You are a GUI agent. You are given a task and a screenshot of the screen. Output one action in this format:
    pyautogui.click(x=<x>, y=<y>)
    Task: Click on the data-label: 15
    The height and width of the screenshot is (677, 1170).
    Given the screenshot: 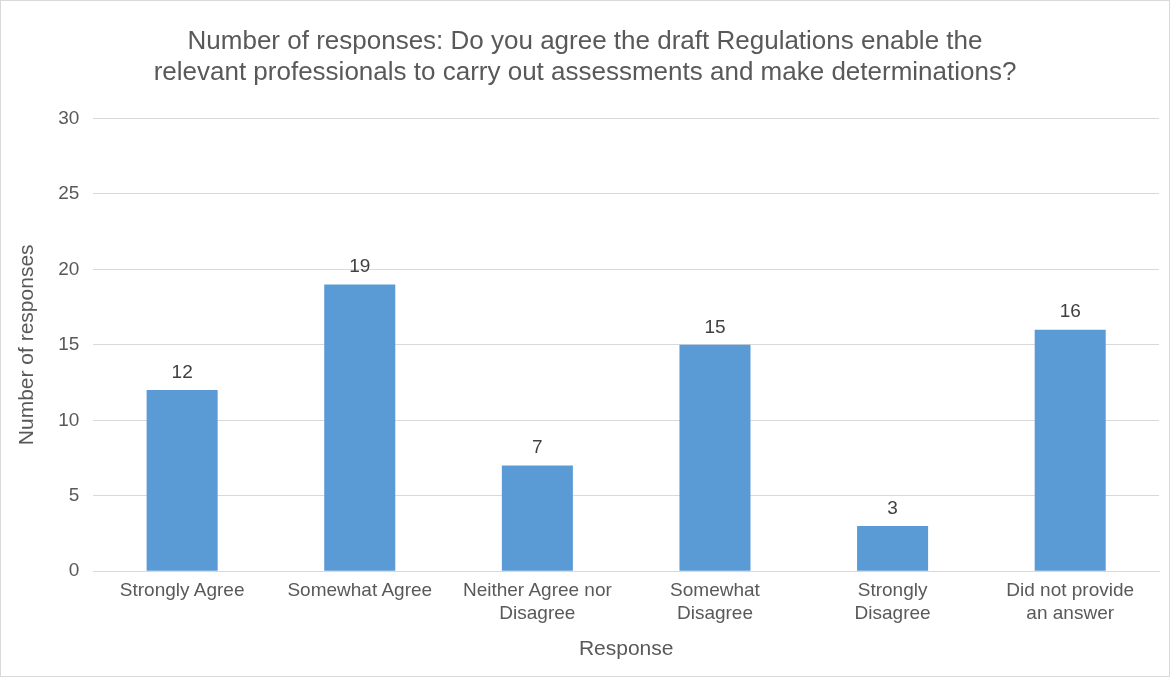 What is the action you would take?
    pyautogui.click(x=715, y=326)
    